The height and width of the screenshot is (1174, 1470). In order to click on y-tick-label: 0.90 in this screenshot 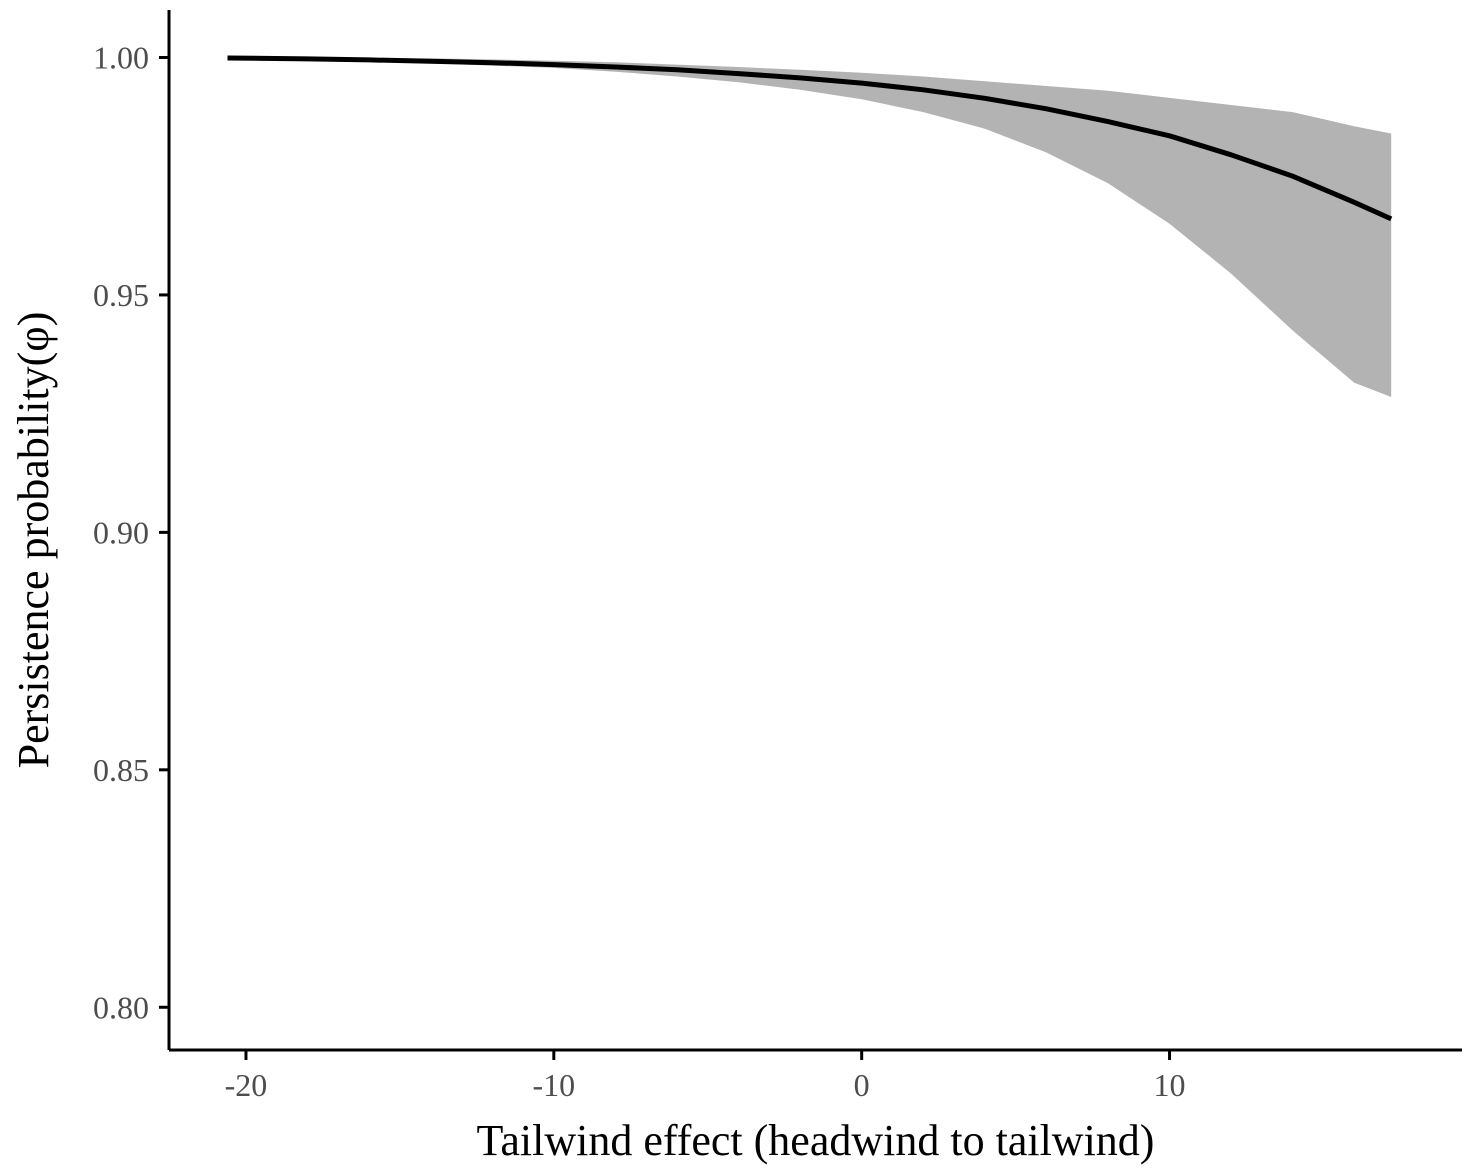, I will do `click(121, 532)`.